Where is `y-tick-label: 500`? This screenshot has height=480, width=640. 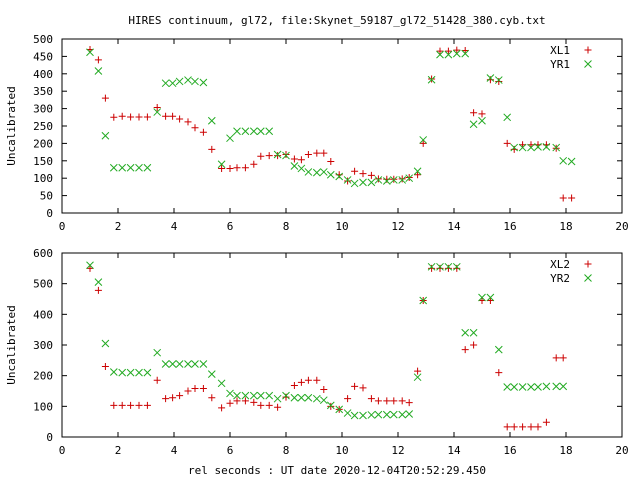 y-tick-label: 500 is located at coordinates (43, 39).